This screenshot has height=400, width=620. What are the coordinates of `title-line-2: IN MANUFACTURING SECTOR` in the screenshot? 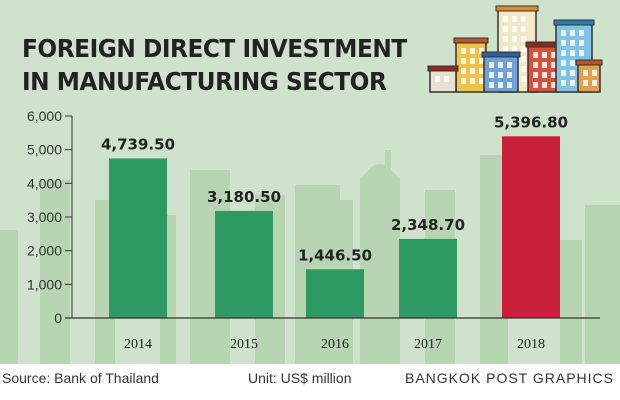 It's located at (204, 81).